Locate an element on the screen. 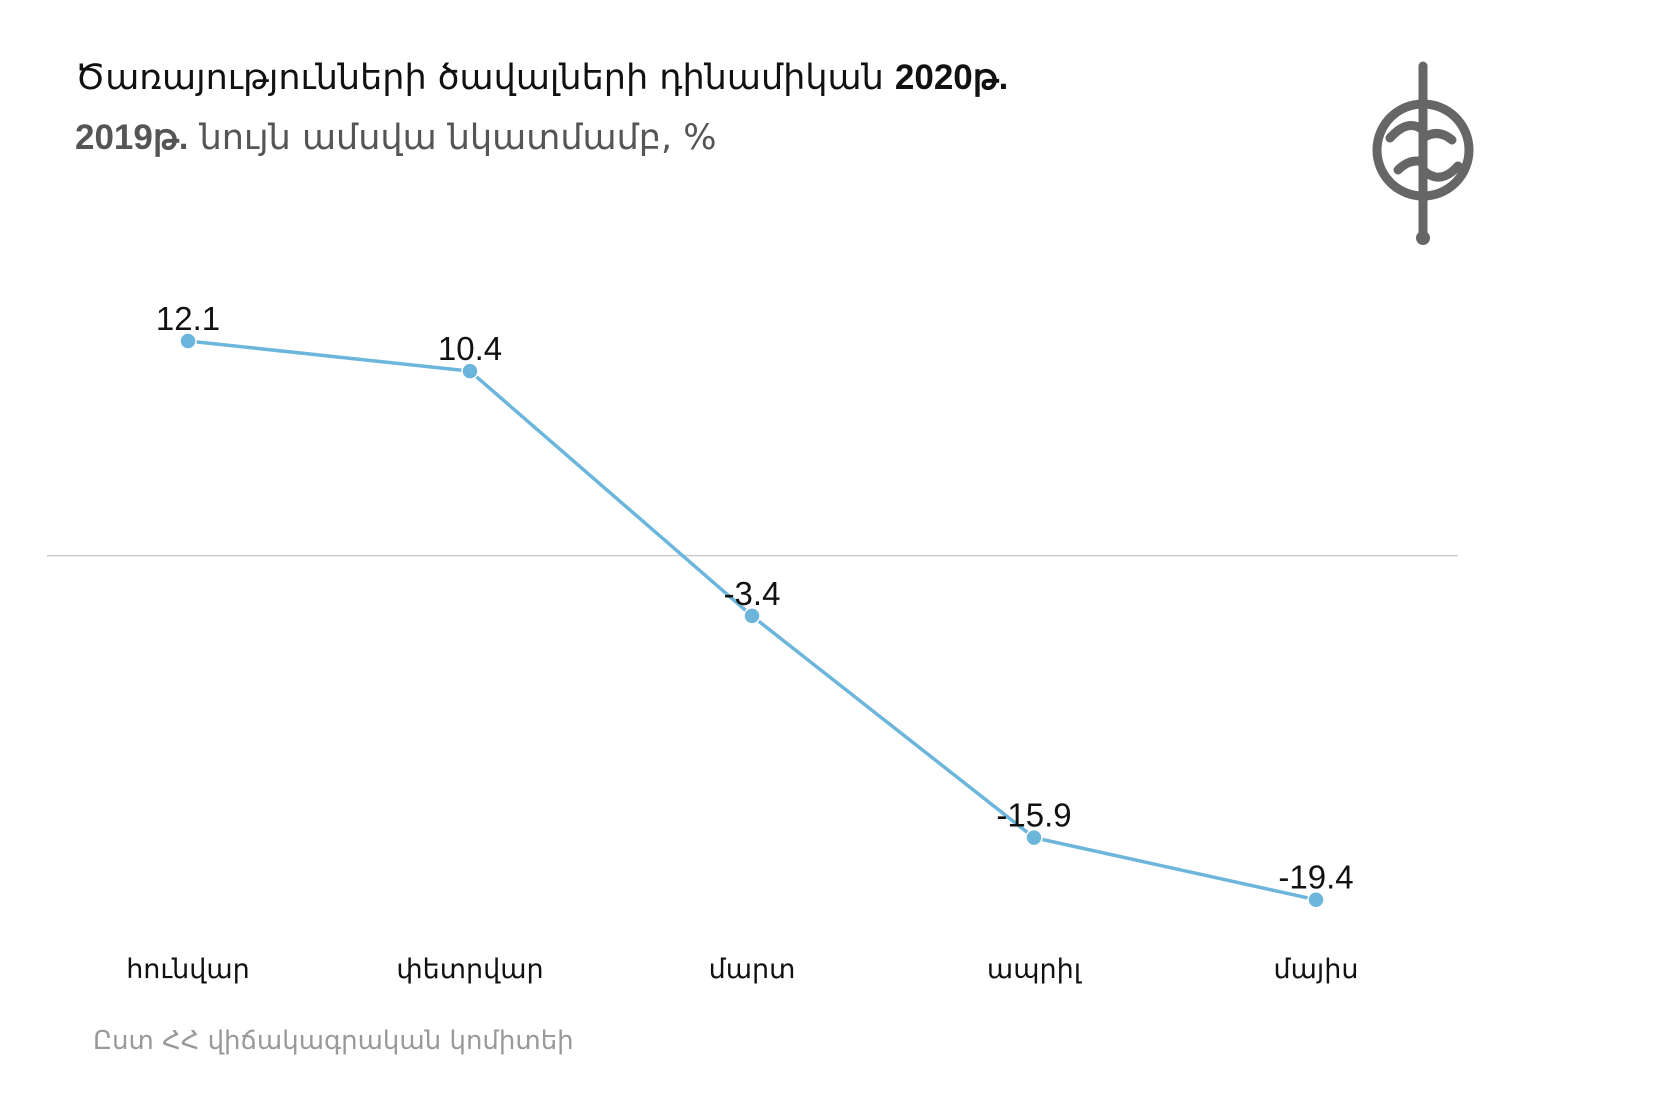 The image size is (1660, 1104). chart-title-text-1: Ծառայությունների ծավալների դինամիկան is located at coordinates (485, 78).